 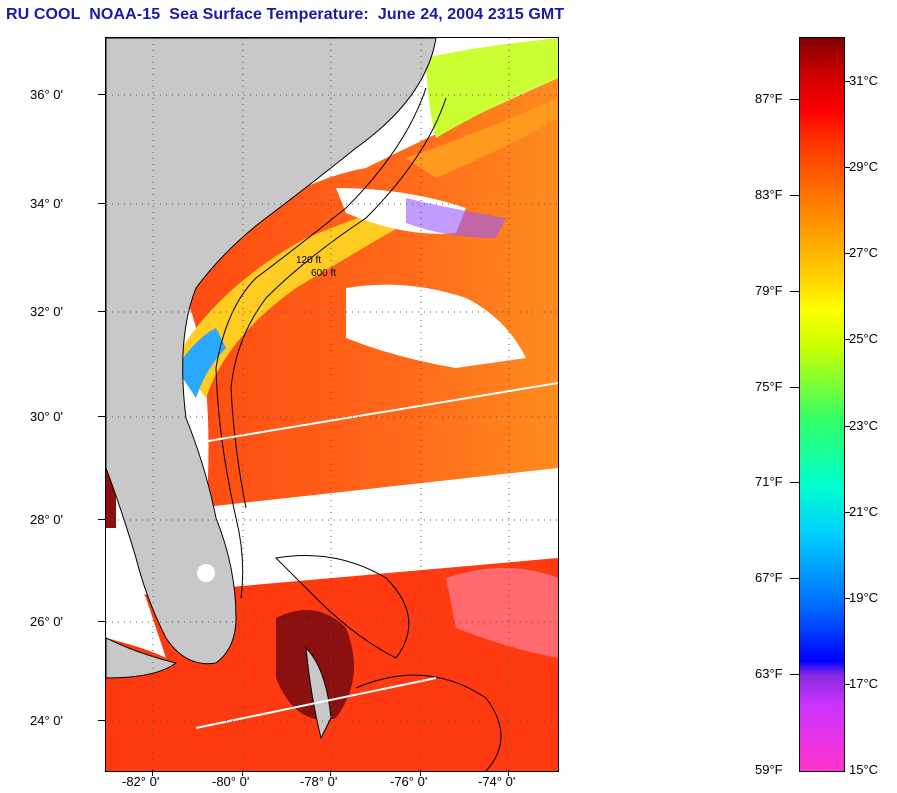 I want to click on cloud-south-east, so click(x=502, y=613).